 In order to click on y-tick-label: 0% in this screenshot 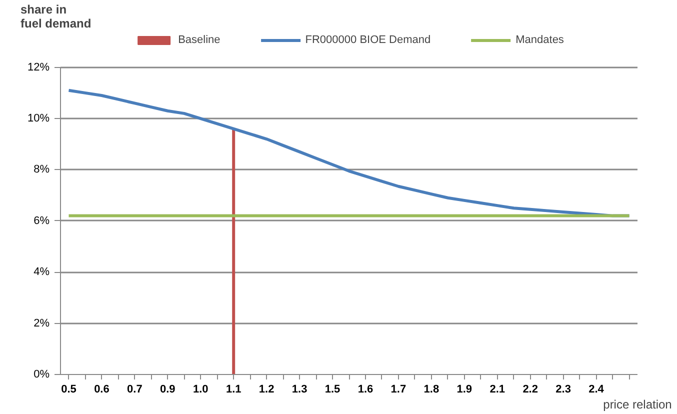, I will do `click(42, 374)`.